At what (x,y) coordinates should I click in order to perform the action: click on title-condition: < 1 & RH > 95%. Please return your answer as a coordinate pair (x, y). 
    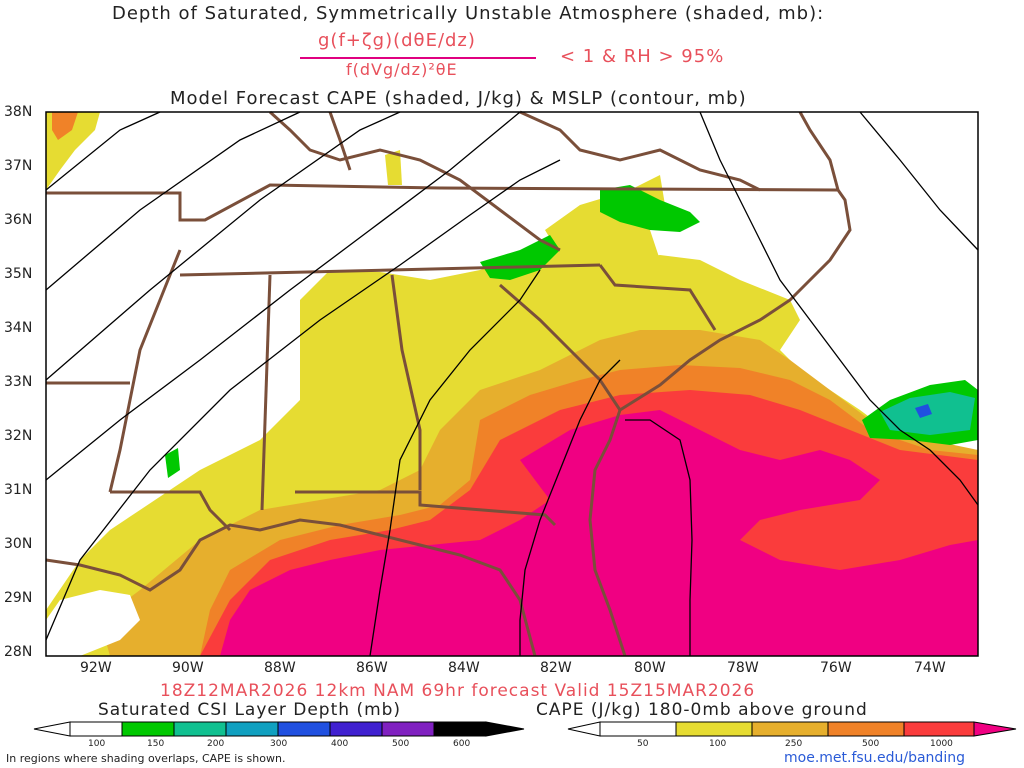
    Looking at the image, I should click on (642, 56).